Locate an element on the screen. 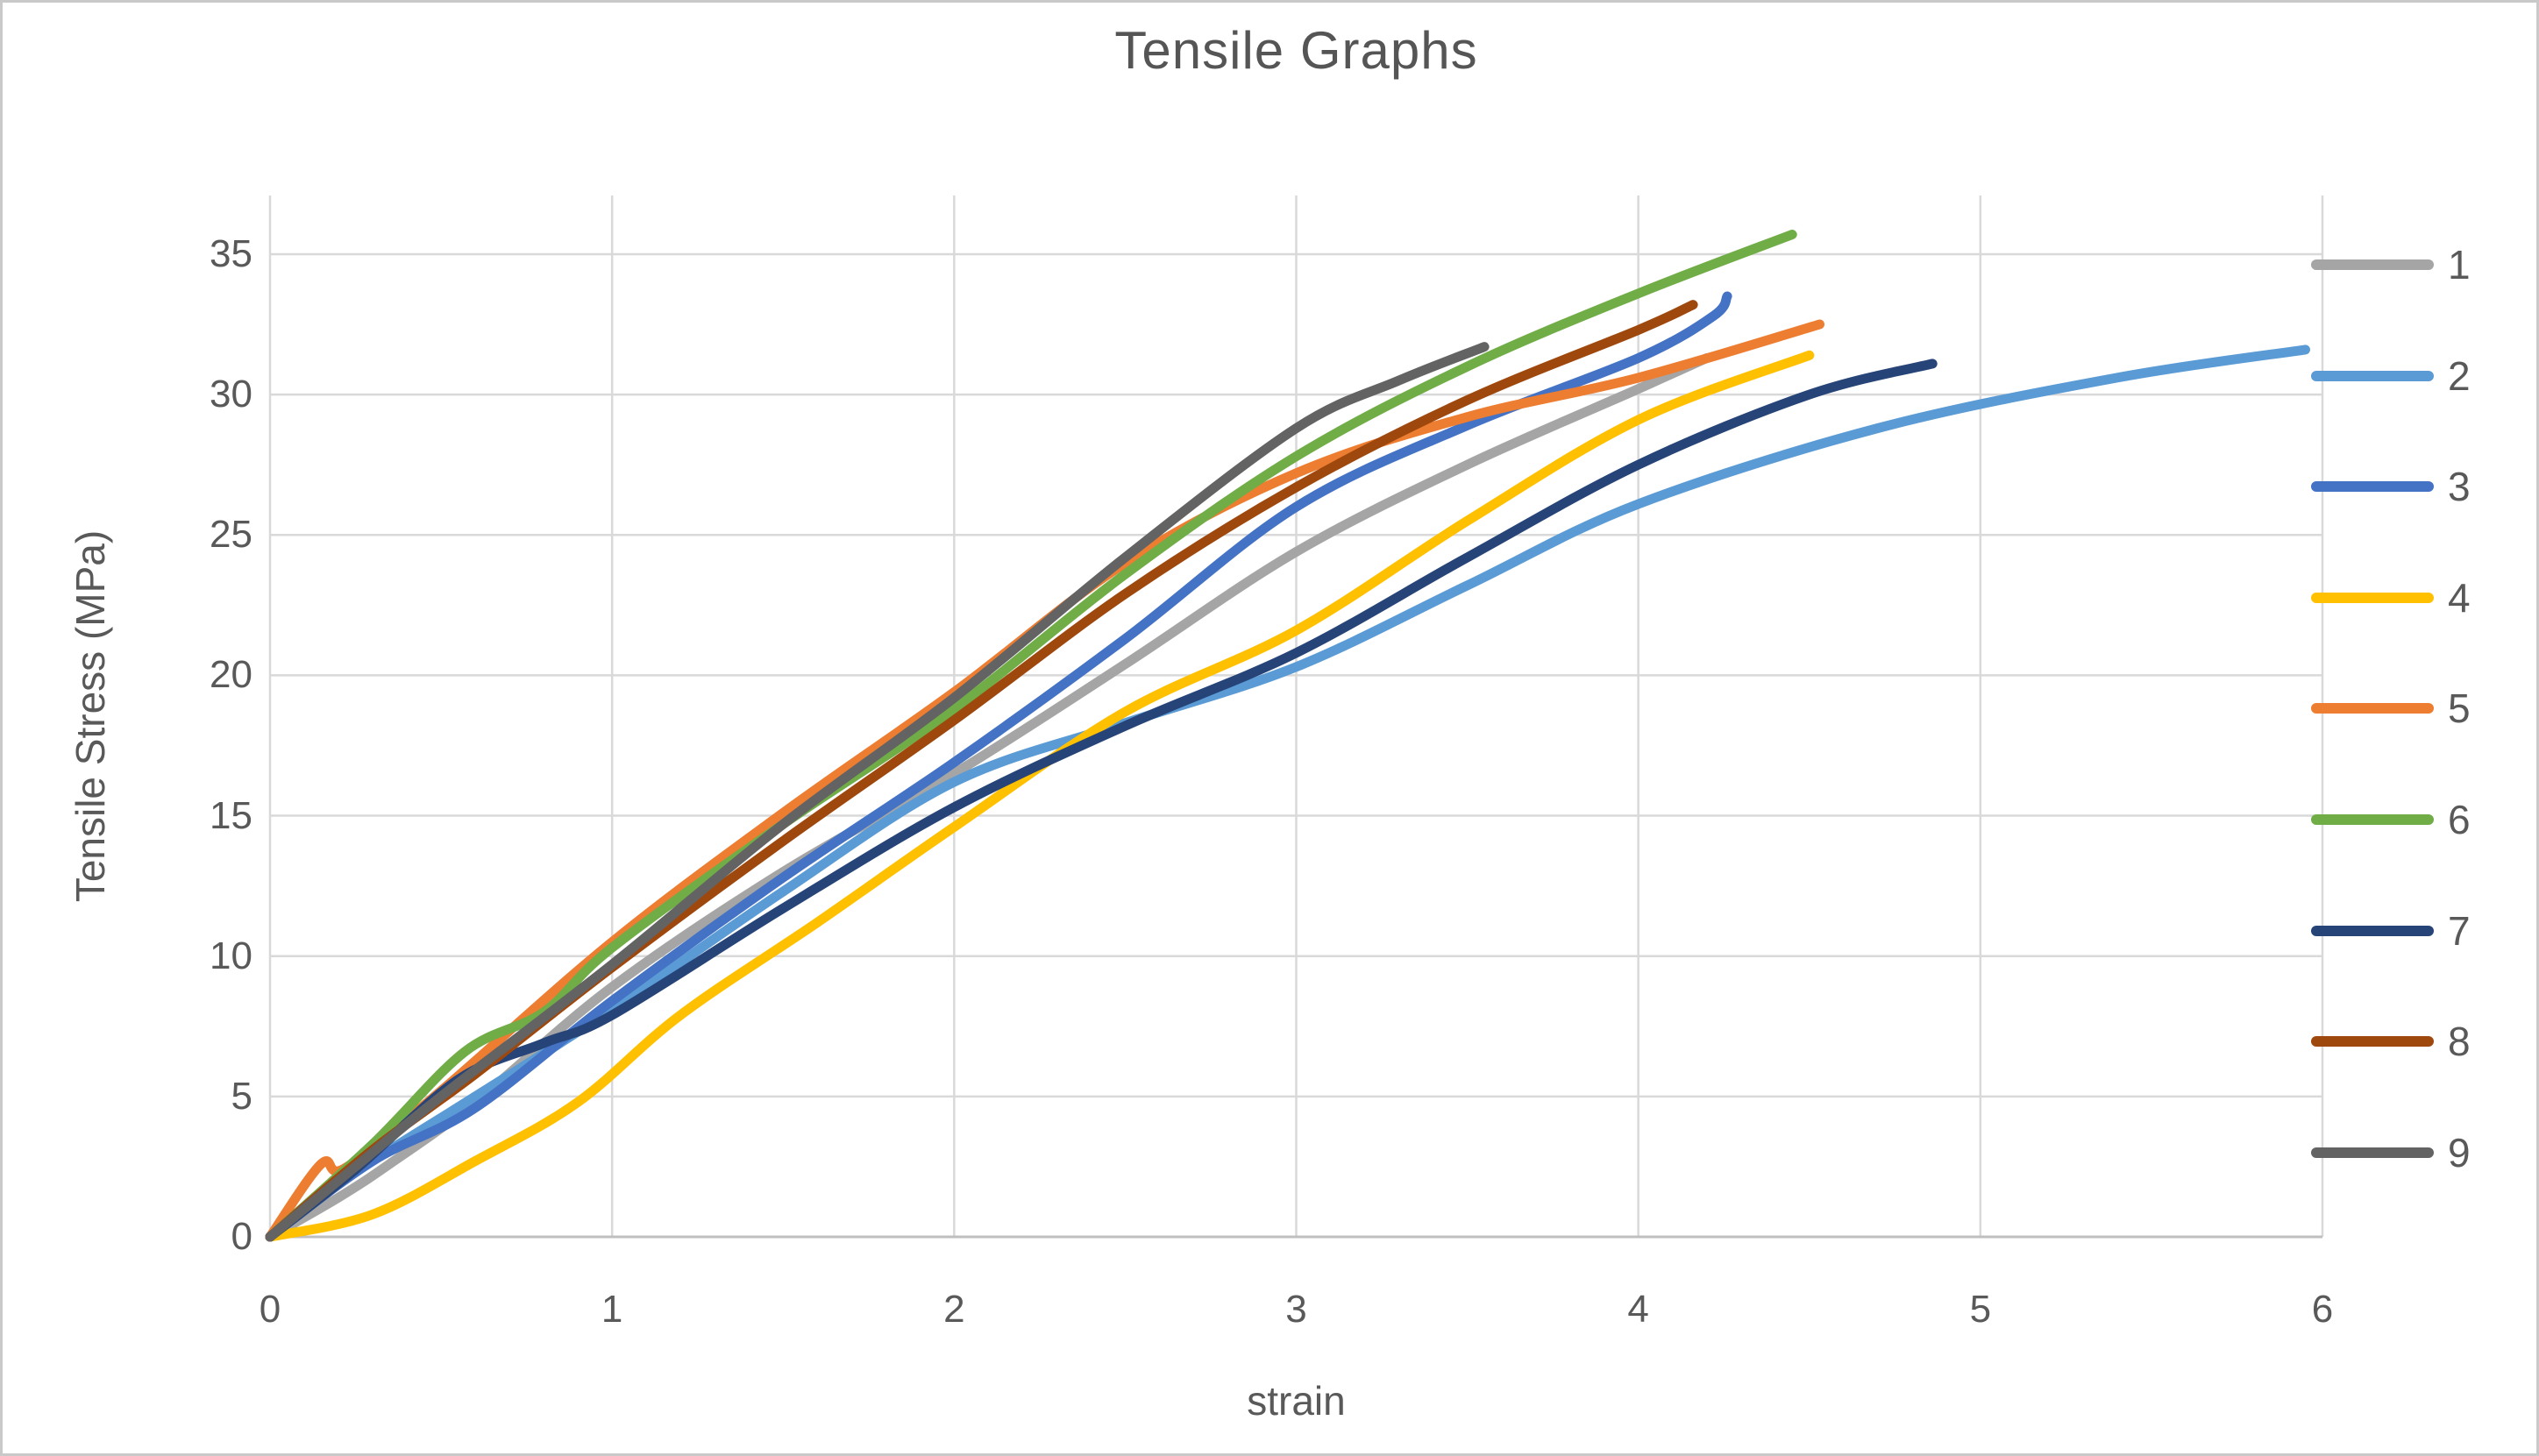 The width and height of the screenshot is (2539, 1456). legend-label-9: 9 is located at coordinates (2459, 1152).